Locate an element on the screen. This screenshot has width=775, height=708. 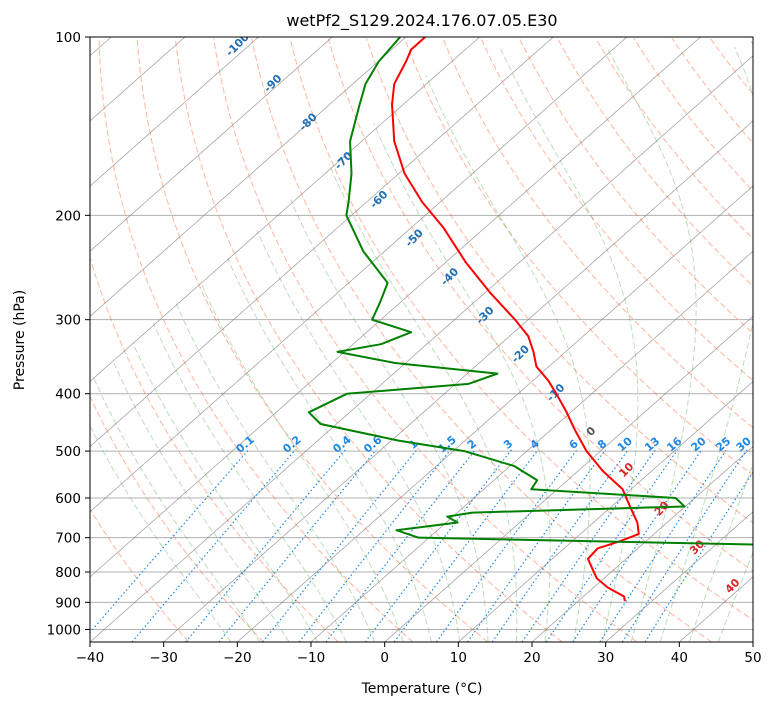
adiabat-label: -60 is located at coordinates (378, 199).